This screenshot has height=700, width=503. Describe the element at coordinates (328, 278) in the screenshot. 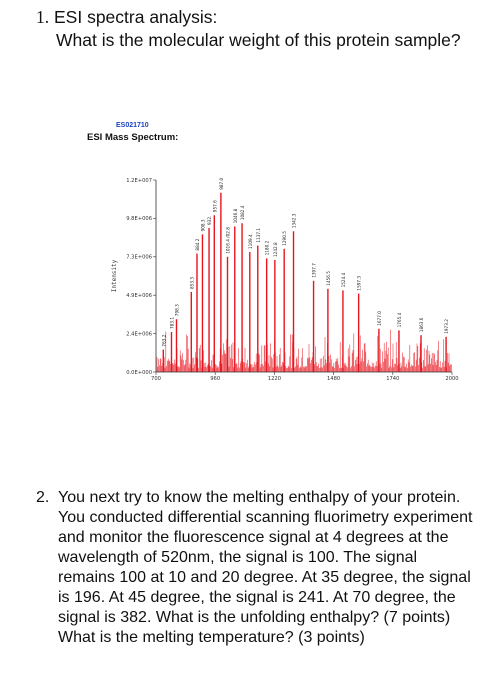

I see `peak-label-19: 1456.5` at that location.